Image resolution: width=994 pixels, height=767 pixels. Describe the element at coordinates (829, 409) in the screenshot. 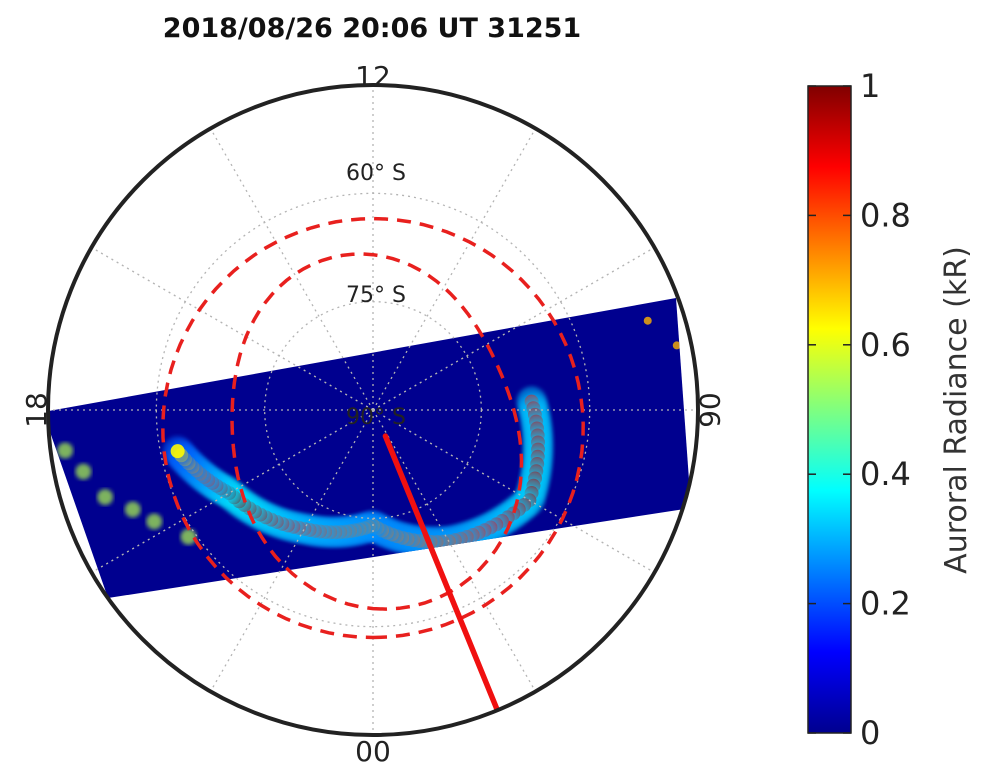

I see `colorbar-gradient` at that location.